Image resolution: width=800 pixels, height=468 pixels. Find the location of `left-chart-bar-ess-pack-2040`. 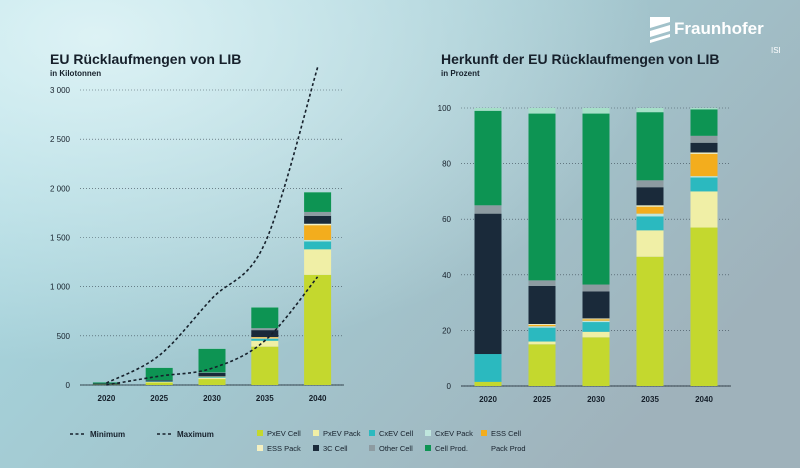

left-chart-bar-ess-pack-2040 is located at coordinates (318, 224).